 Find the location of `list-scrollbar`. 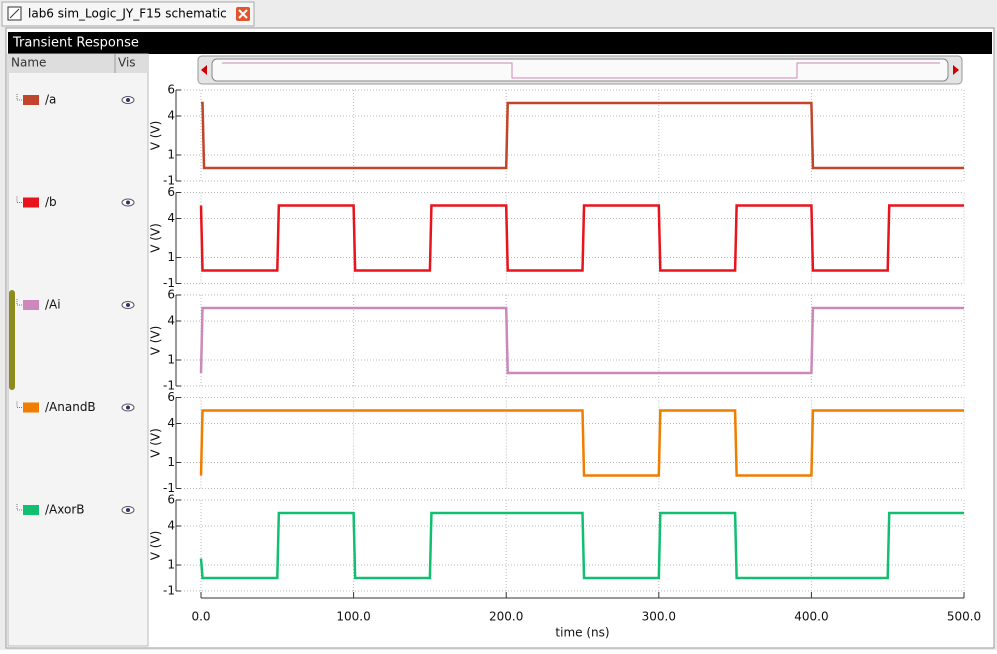

list-scrollbar is located at coordinates (12, 340).